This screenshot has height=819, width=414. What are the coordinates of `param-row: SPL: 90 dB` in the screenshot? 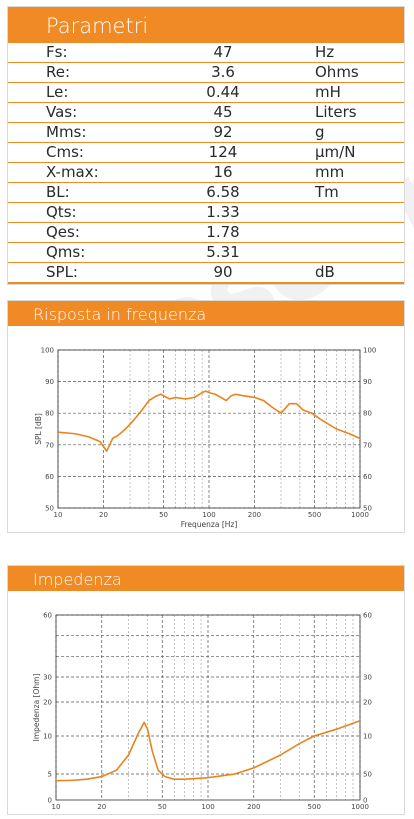 It's located at (206, 273).